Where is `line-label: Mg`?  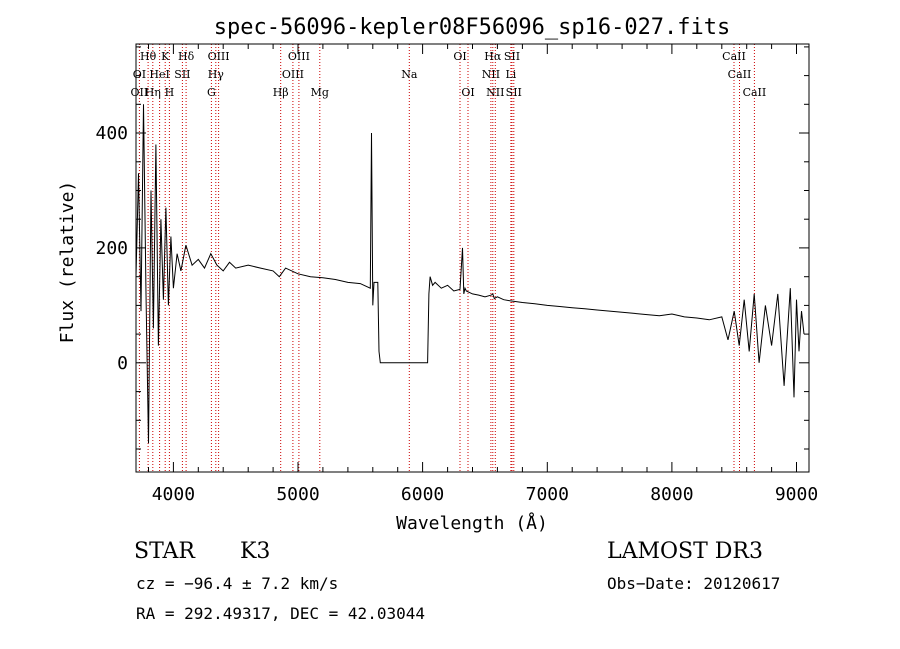 line-label: Mg is located at coordinates (320, 92).